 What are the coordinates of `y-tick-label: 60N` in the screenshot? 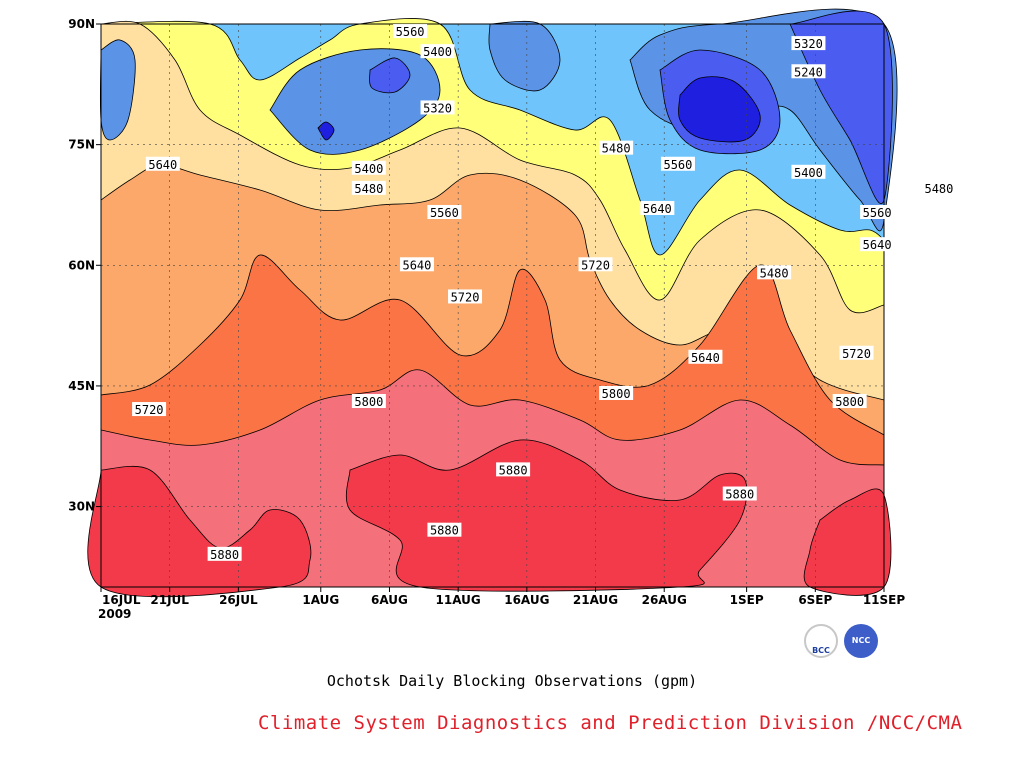 It's located at (81, 265).